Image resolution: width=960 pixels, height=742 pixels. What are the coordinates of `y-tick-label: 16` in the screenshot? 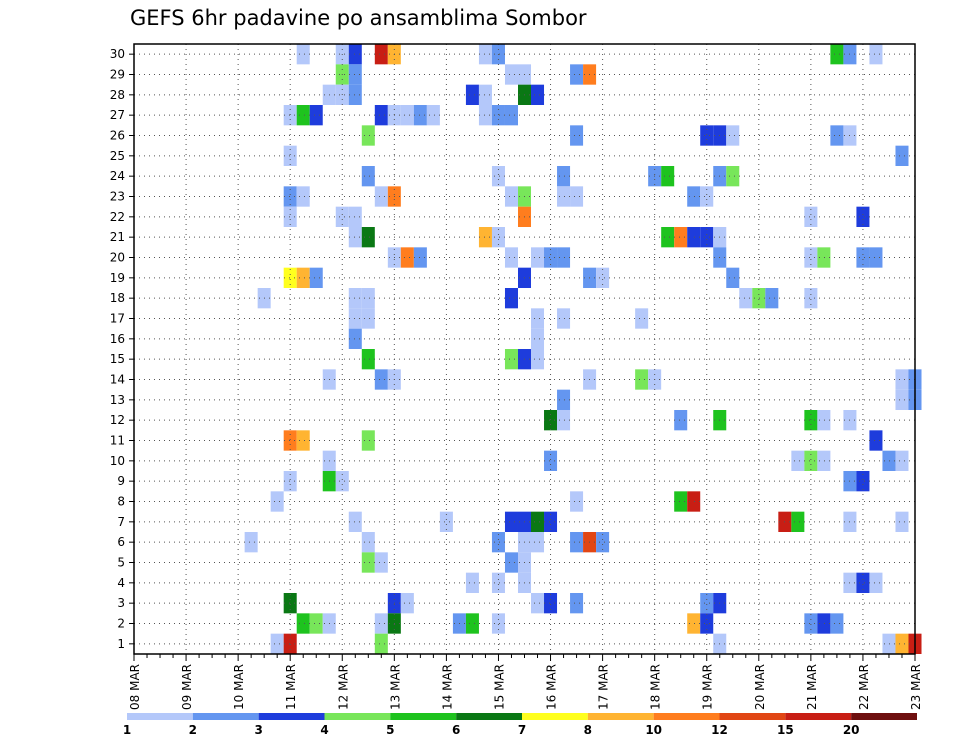 It's located at (117, 339).